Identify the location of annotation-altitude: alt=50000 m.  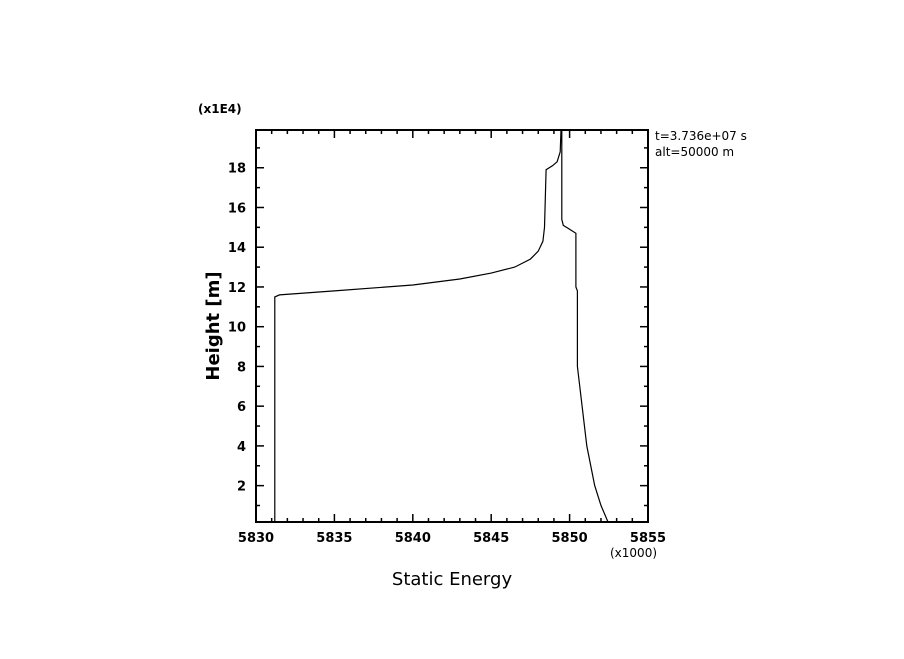
(694, 152).